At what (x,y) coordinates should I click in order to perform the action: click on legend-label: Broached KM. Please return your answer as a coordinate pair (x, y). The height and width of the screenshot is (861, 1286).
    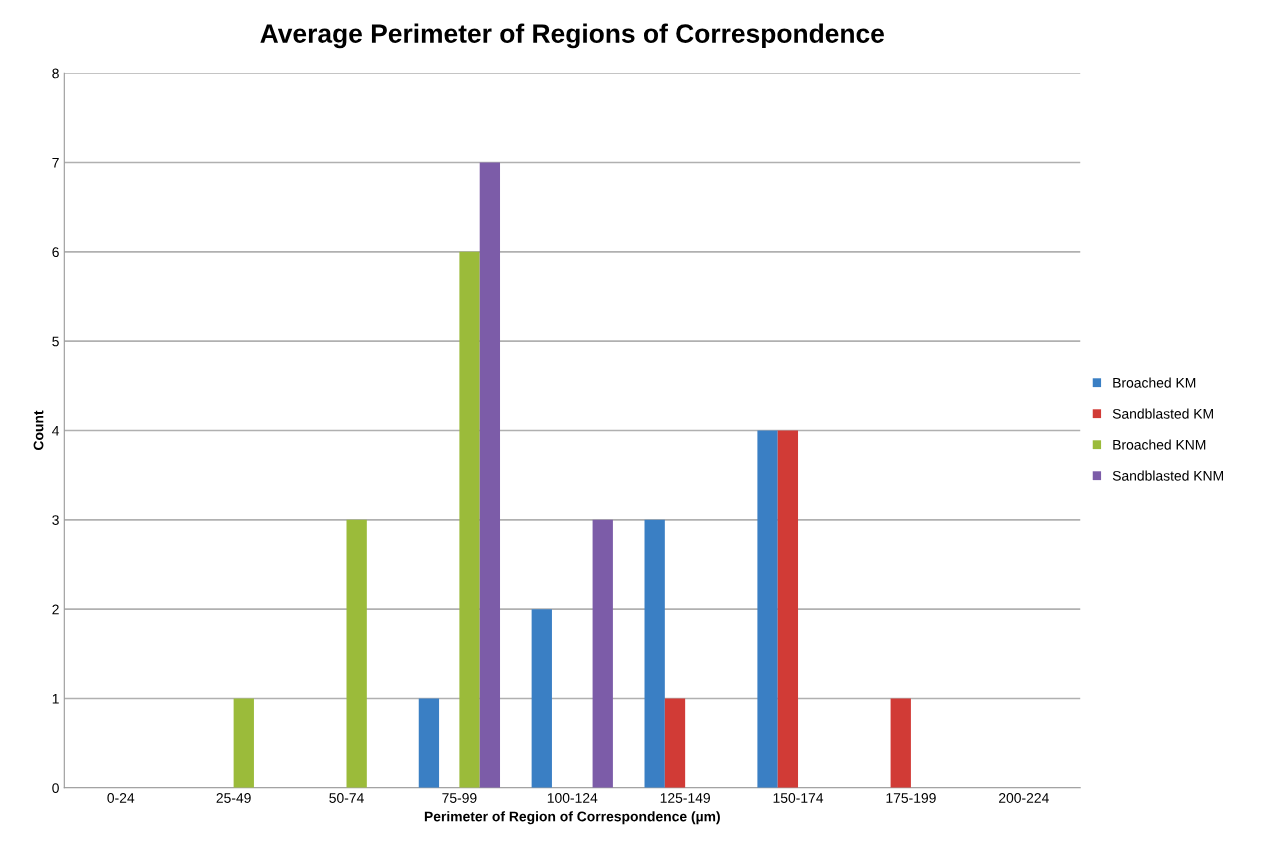
    Looking at the image, I should click on (1154, 382).